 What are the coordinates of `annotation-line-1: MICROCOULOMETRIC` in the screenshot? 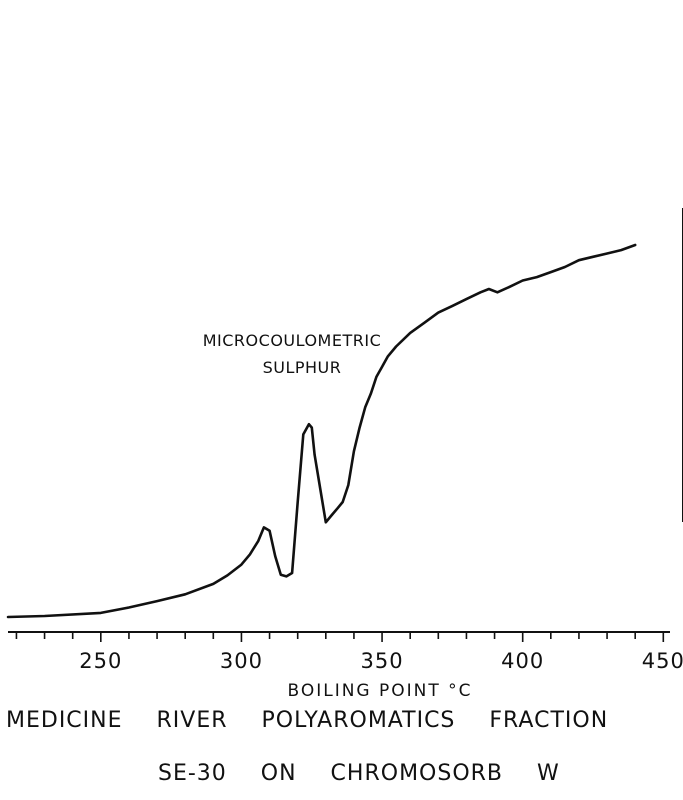 It's located at (292, 340).